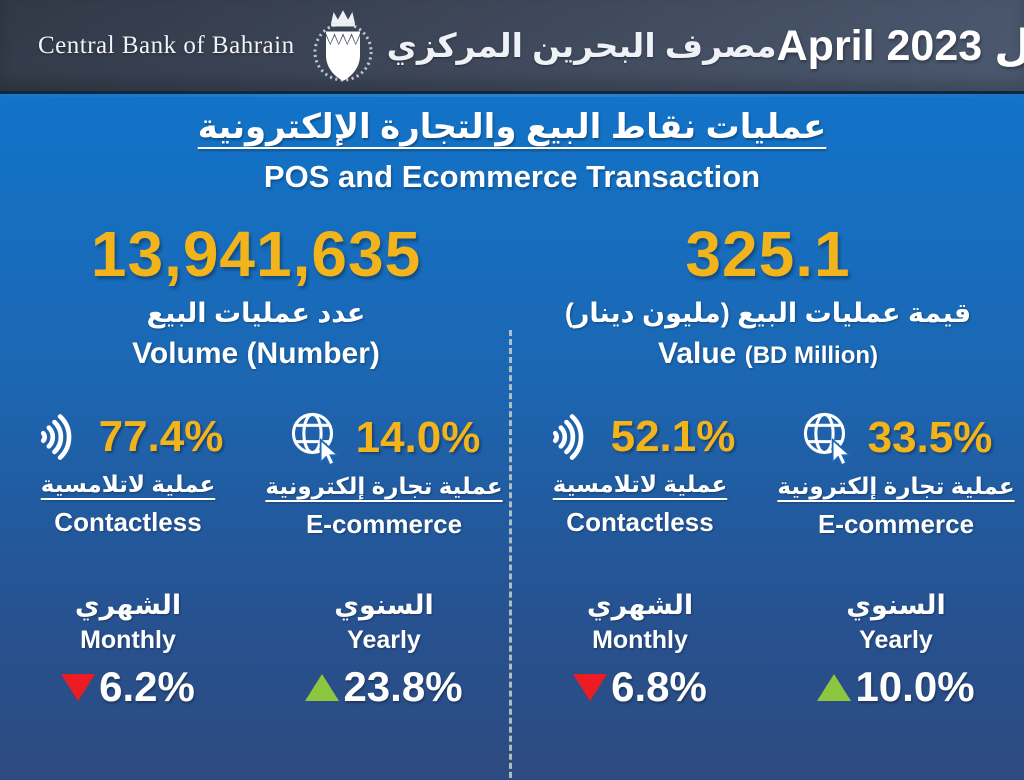  What do you see at coordinates (915, 687) in the screenshot?
I see `value-yearly-change-percentage: 10.0%` at bounding box center [915, 687].